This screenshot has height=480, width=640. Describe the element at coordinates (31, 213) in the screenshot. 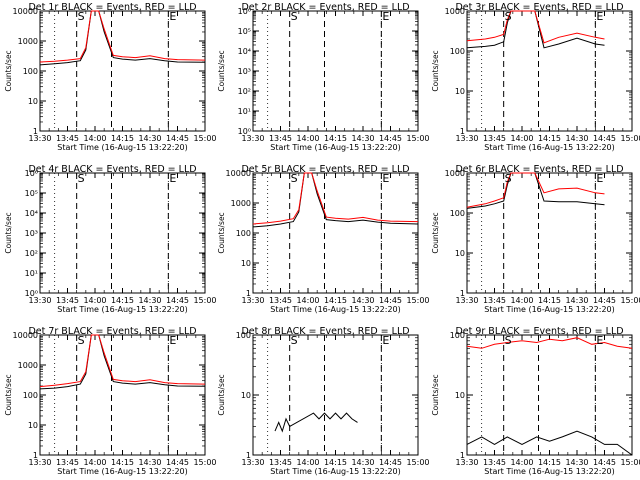

I see `y-tick-label: 10⁴` at that location.